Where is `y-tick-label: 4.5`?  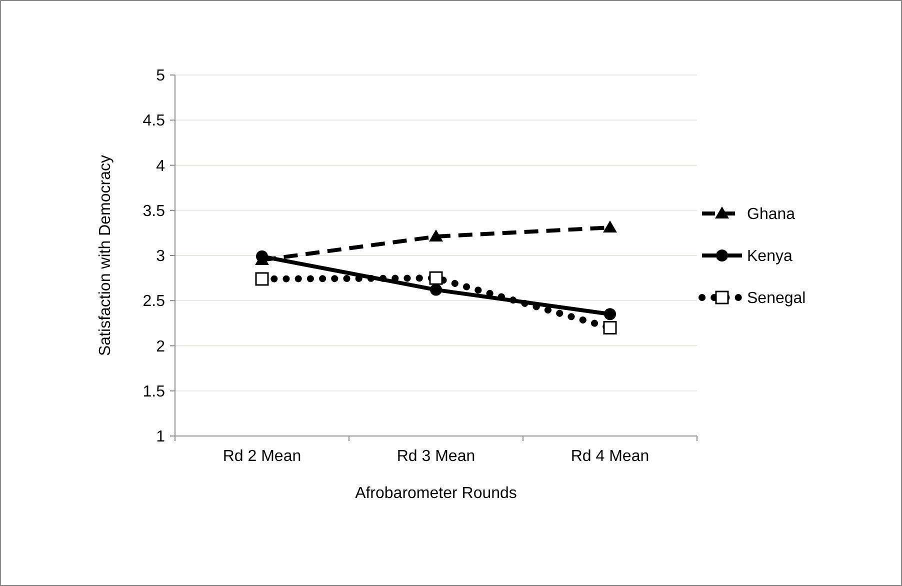 y-tick-label: 4.5 is located at coordinates (154, 121).